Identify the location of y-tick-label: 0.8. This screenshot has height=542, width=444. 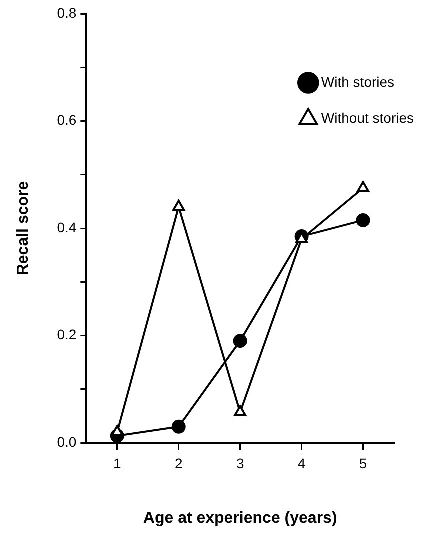
(67, 12).